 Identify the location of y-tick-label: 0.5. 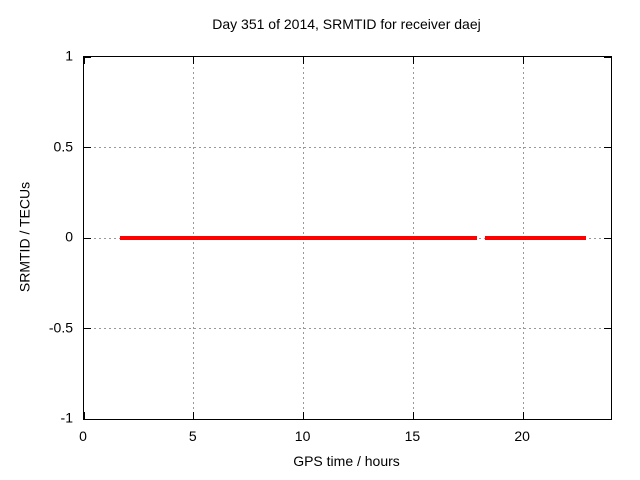
(63, 146).